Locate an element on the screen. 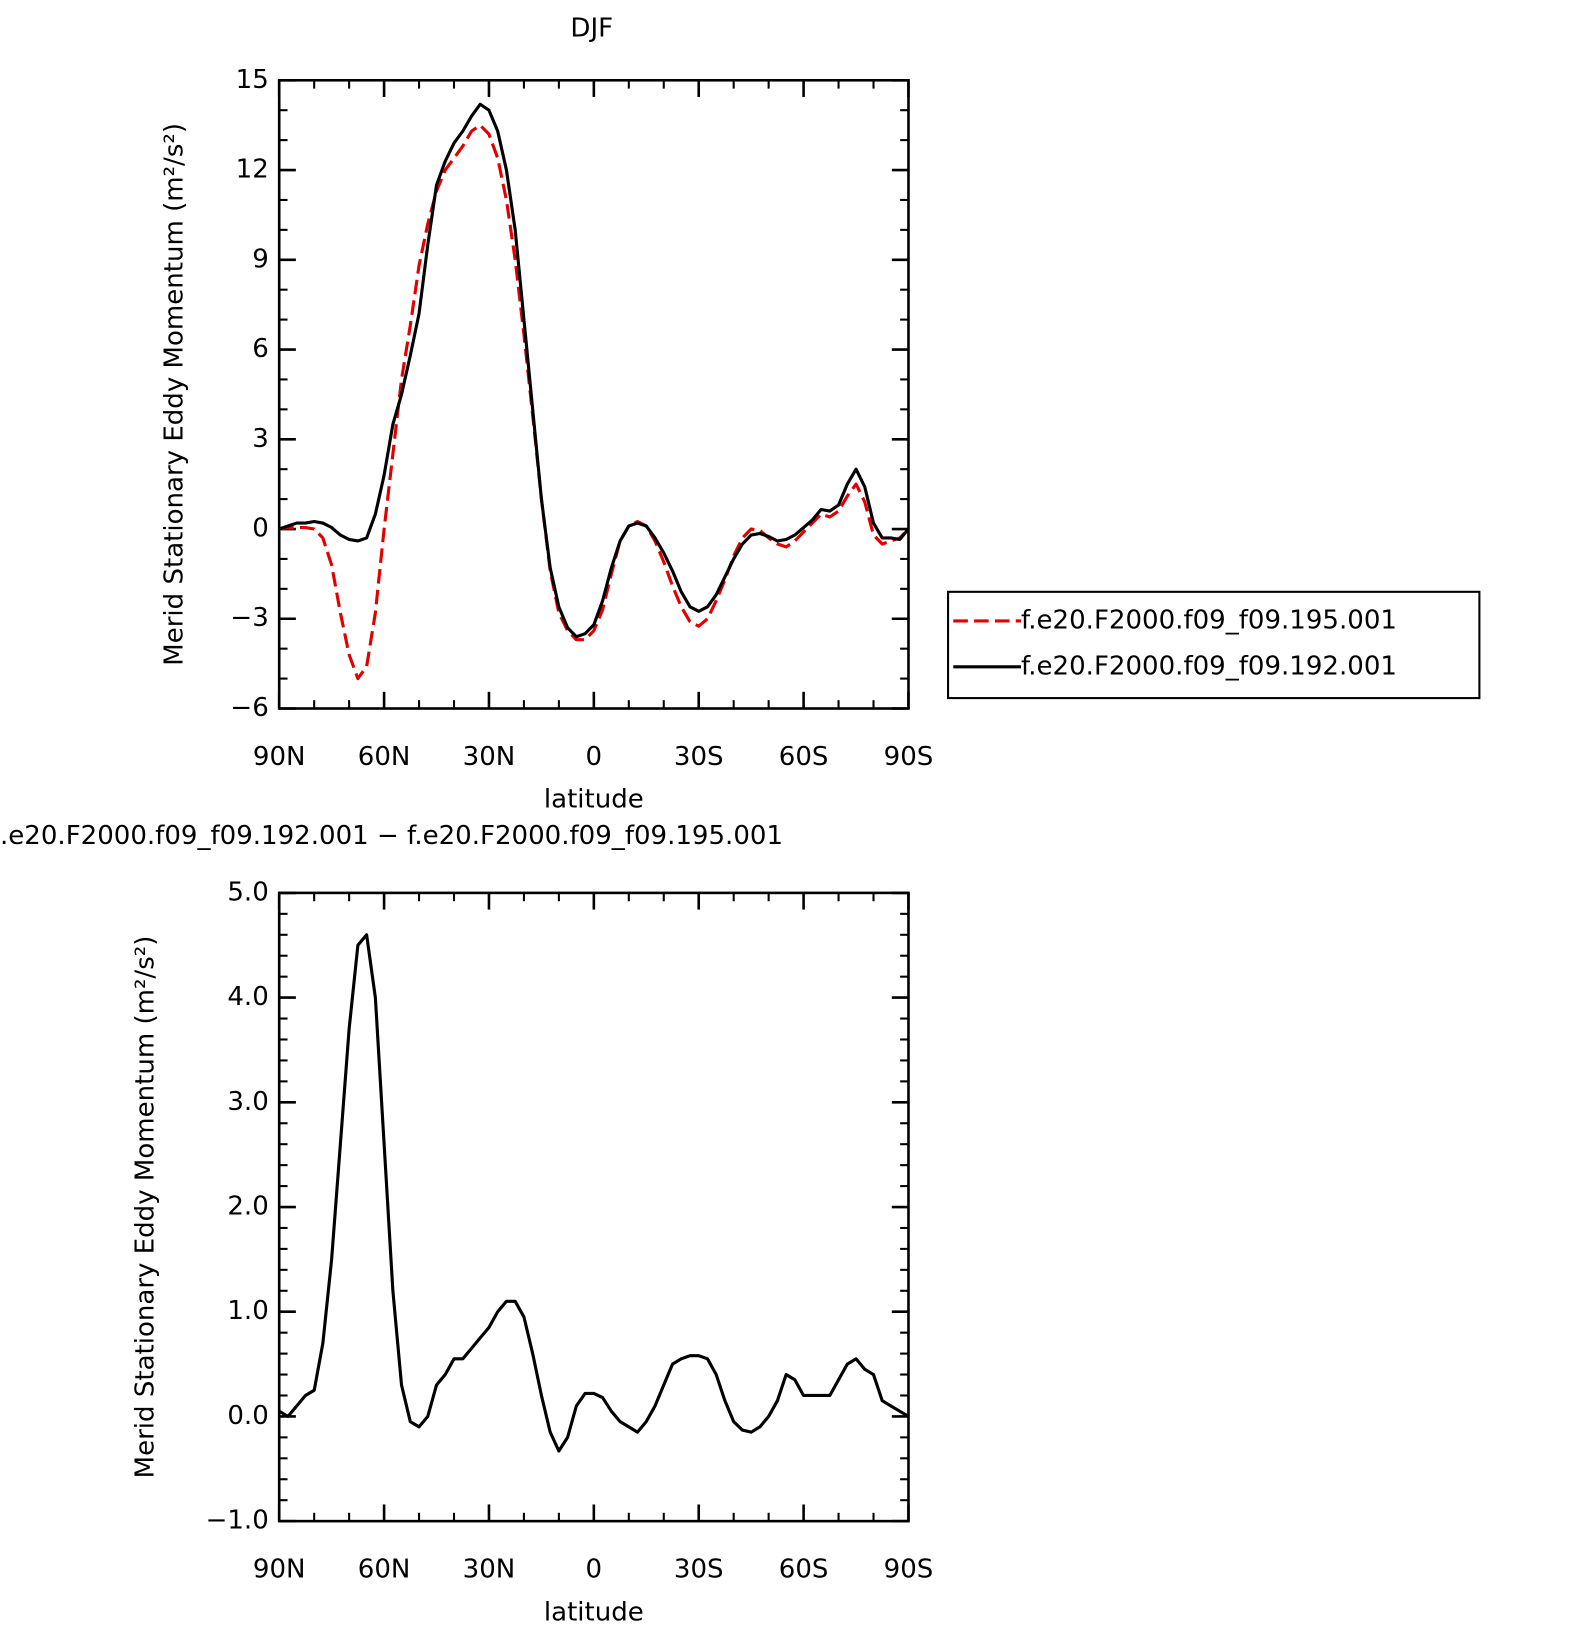 This screenshot has height=1641, width=1594. y-tick-label: 9 is located at coordinates (260, 259).